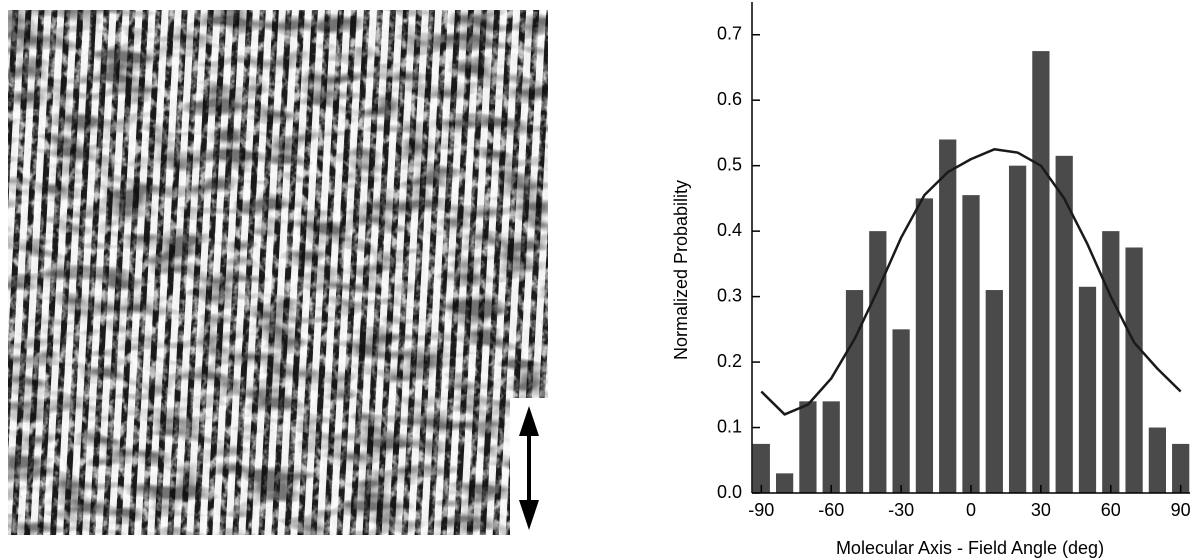 This screenshot has width=1201, height=560. Describe the element at coordinates (681, 270) in the screenshot. I see `y-axis-label: Normalized Probability` at that location.